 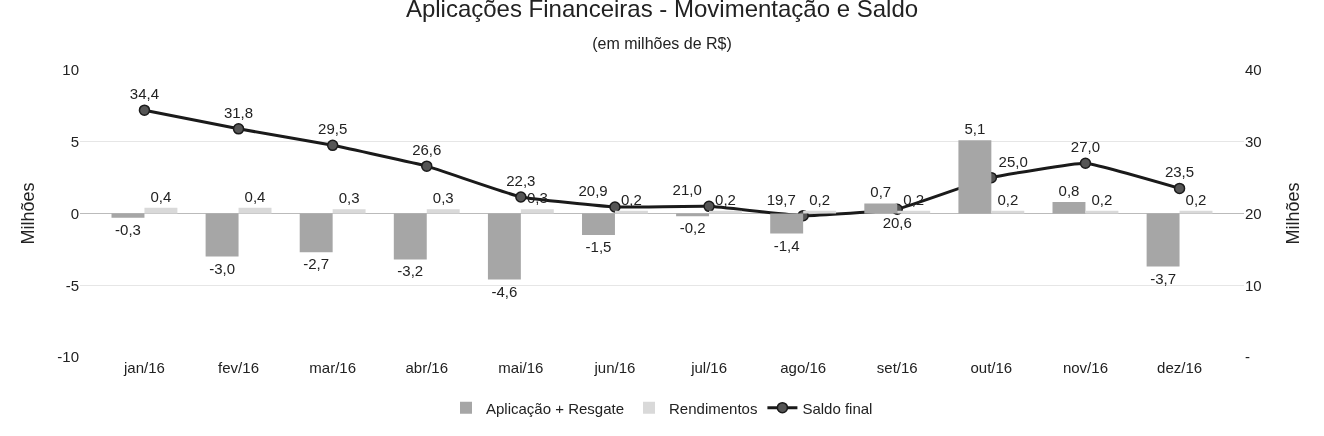 I want to click on y2-tick-label: 20, so click(x=1253, y=213).